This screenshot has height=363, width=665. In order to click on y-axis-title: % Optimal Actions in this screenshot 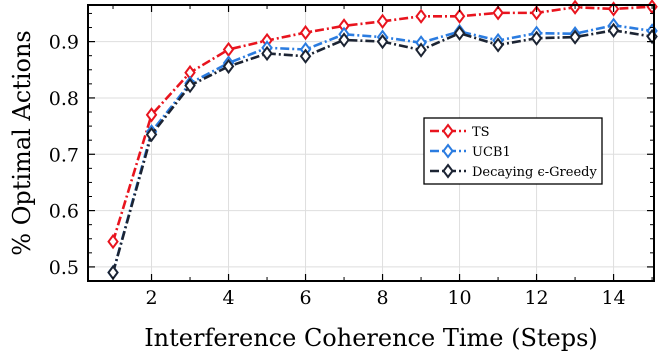, I will do `click(22, 142)`.